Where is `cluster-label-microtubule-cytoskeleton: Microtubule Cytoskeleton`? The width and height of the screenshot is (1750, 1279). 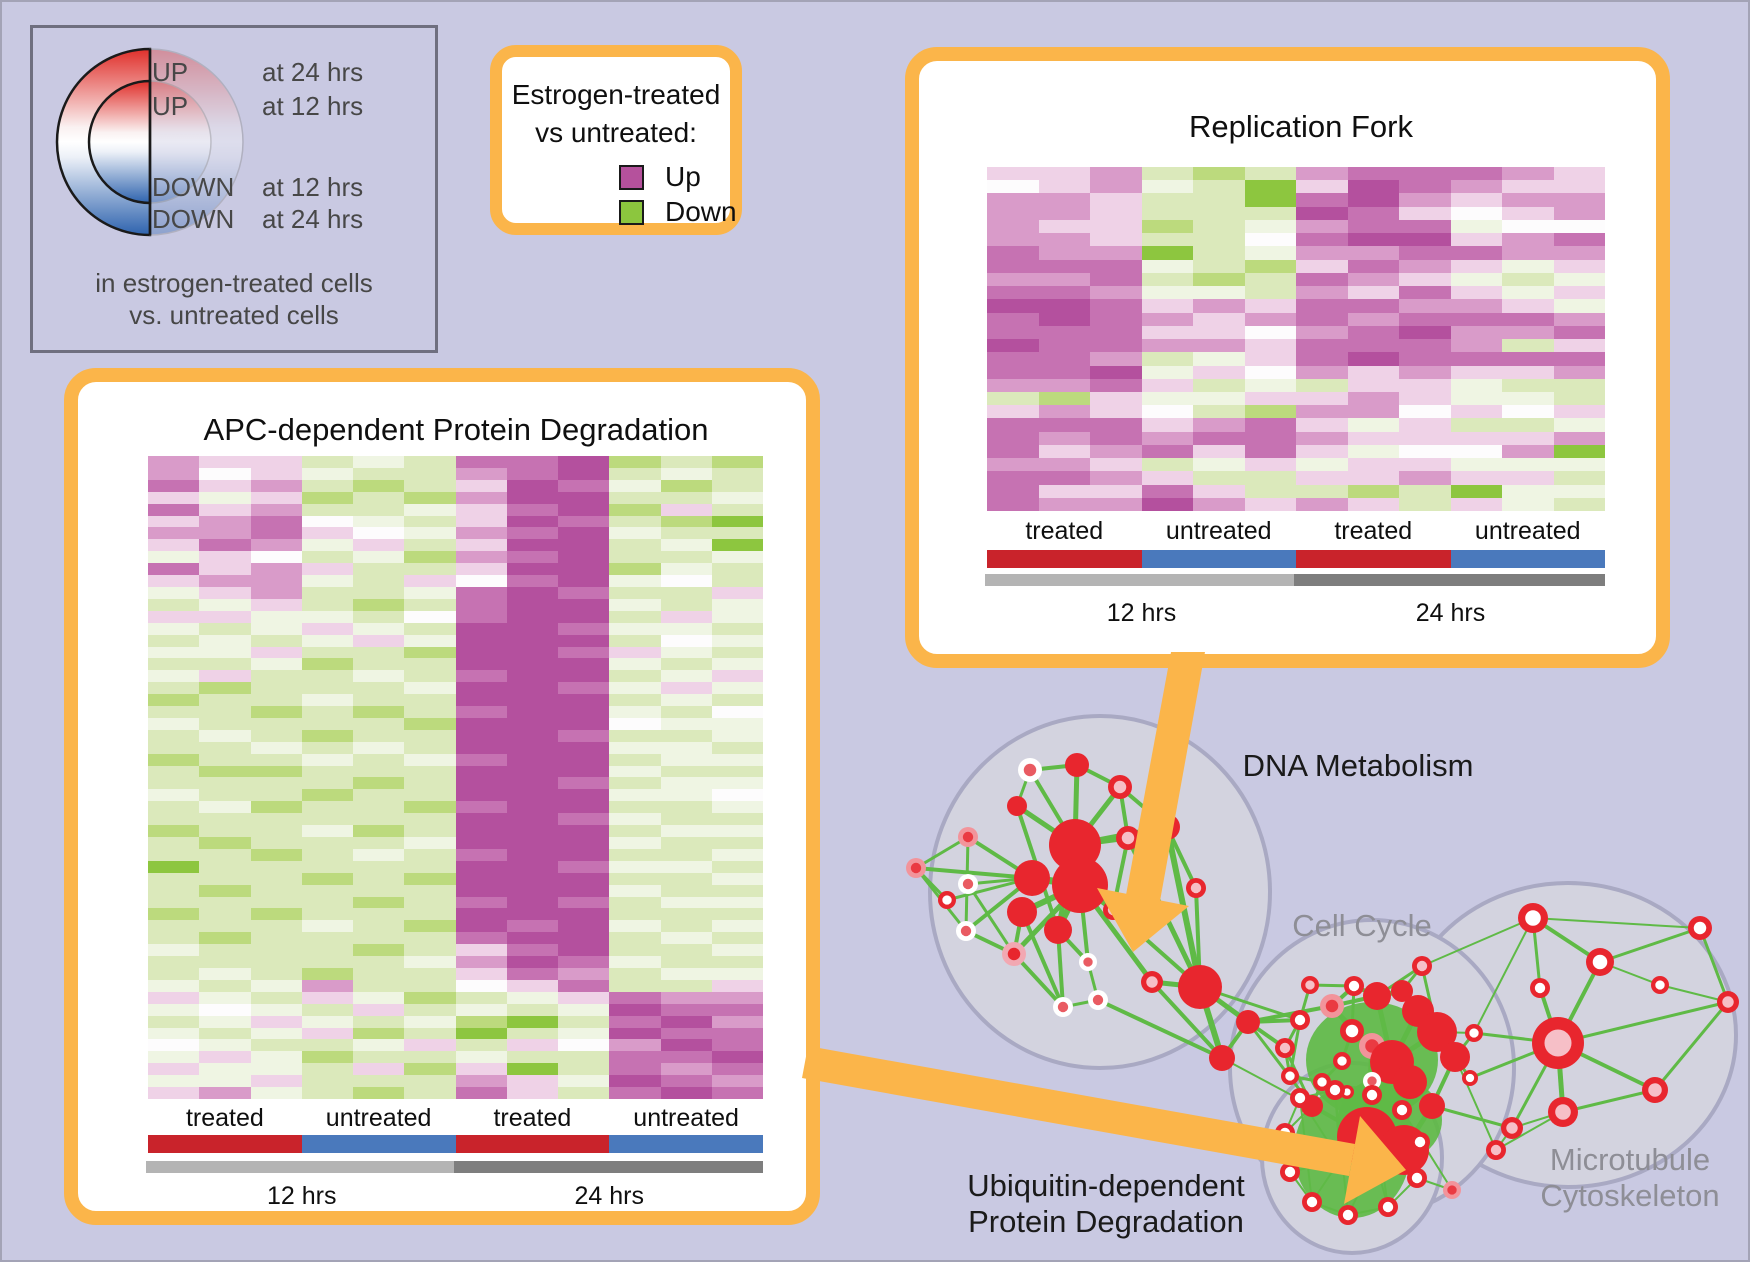
cluster-label-microtubule-cytoskeleton: Microtubule Cytoskeleton is located at coordinates (1629, 1178).